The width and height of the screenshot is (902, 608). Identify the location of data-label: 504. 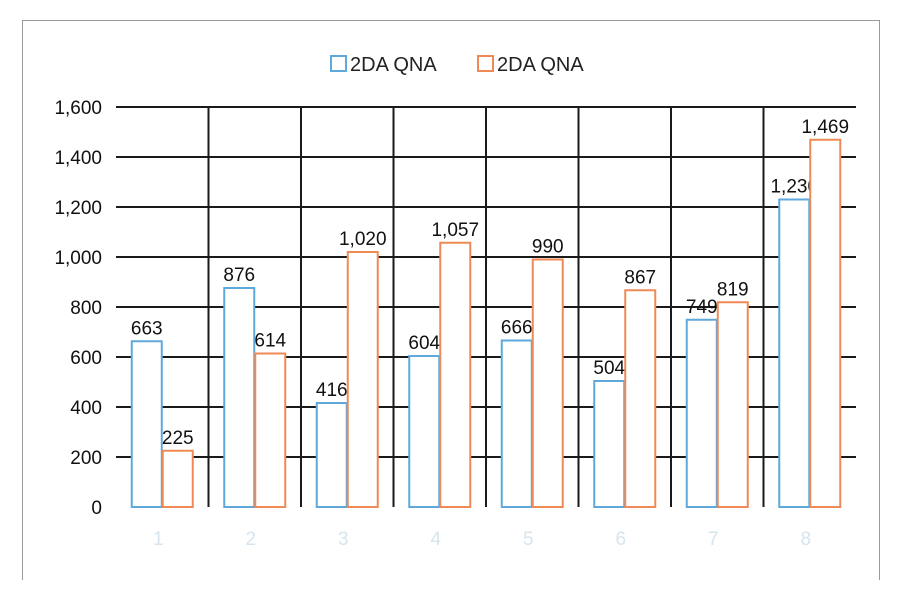
(609, 368).